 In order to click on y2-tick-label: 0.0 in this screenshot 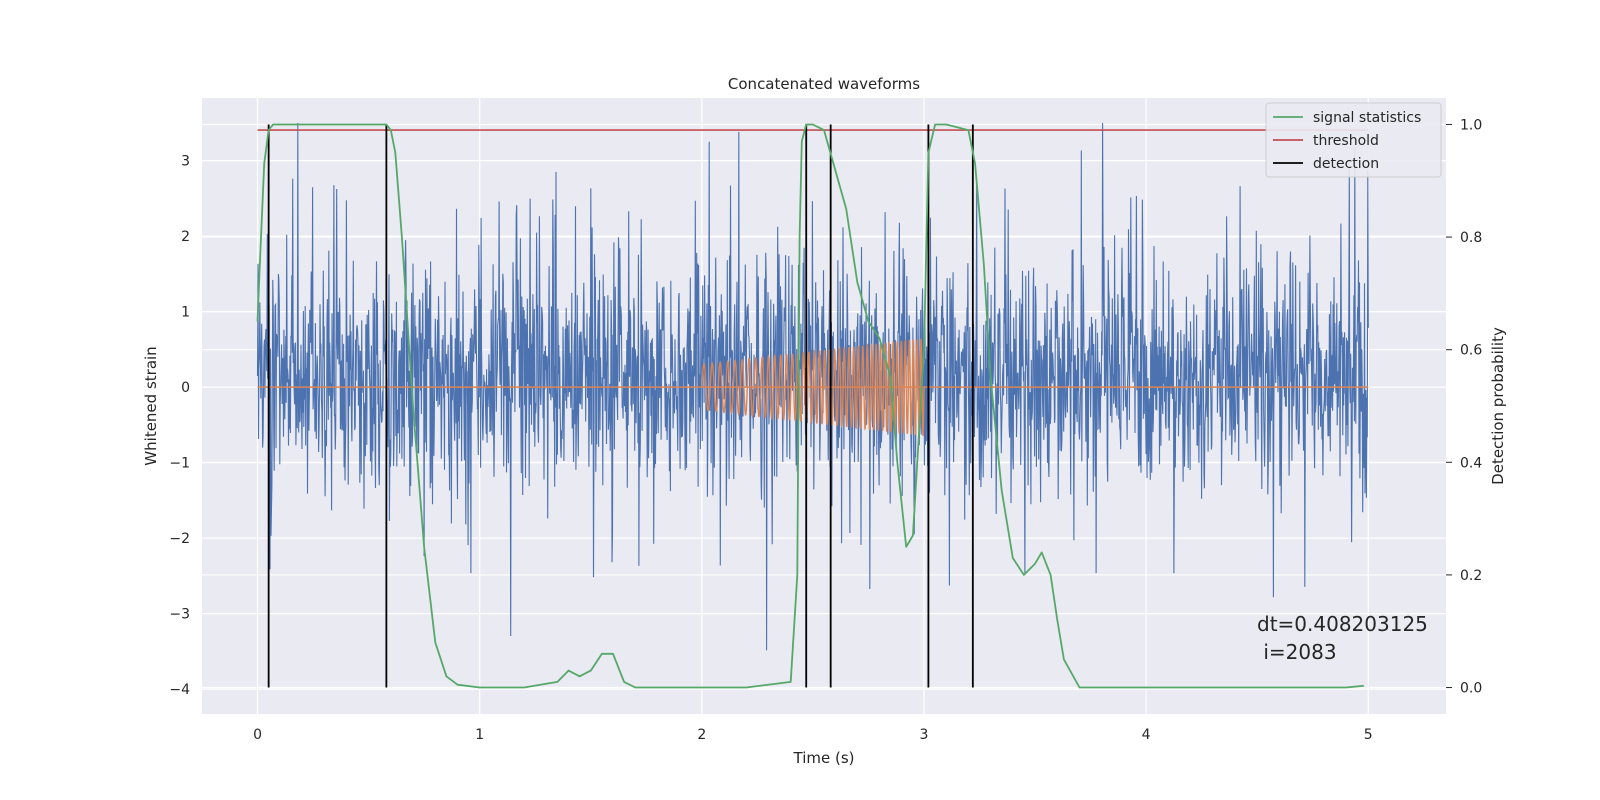, I will do `click(1471, 689)`.